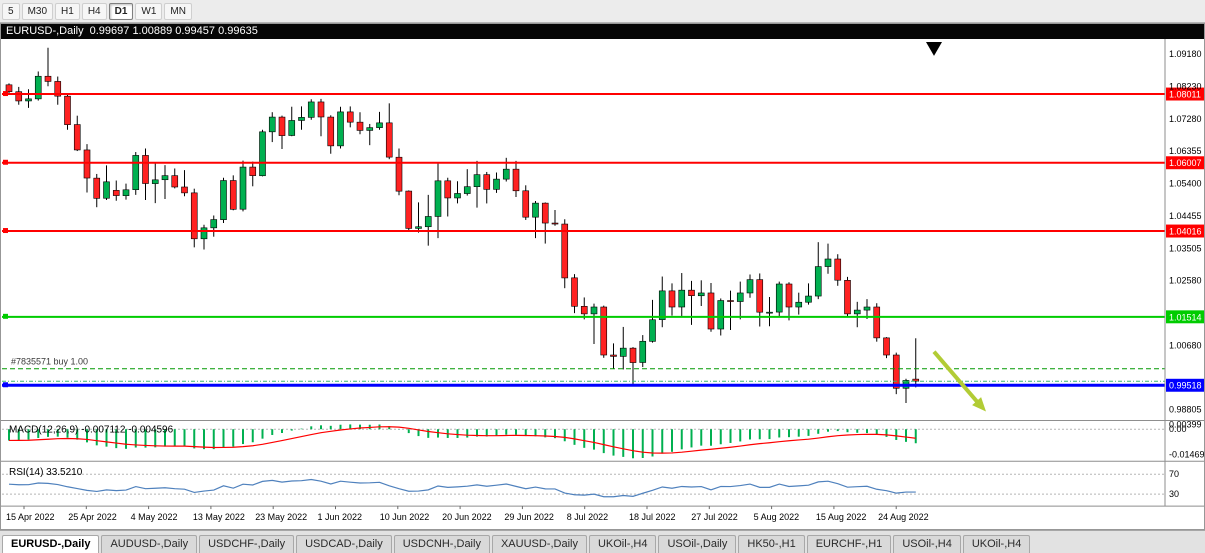 Image resolution: width=1205 pixels, height=553 pixels. I want to click on svg-text: 13 May 2022, so click(219, 517).